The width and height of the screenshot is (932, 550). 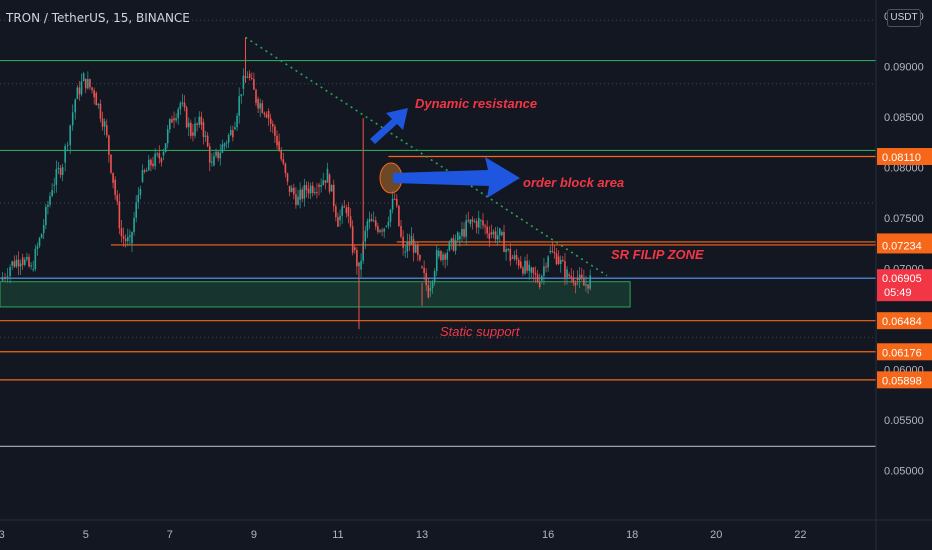 What do you see at coordinates (902, 246) in the screenshot?
I see `price-label-text: 0.07234` at bounding box center [902, 246].